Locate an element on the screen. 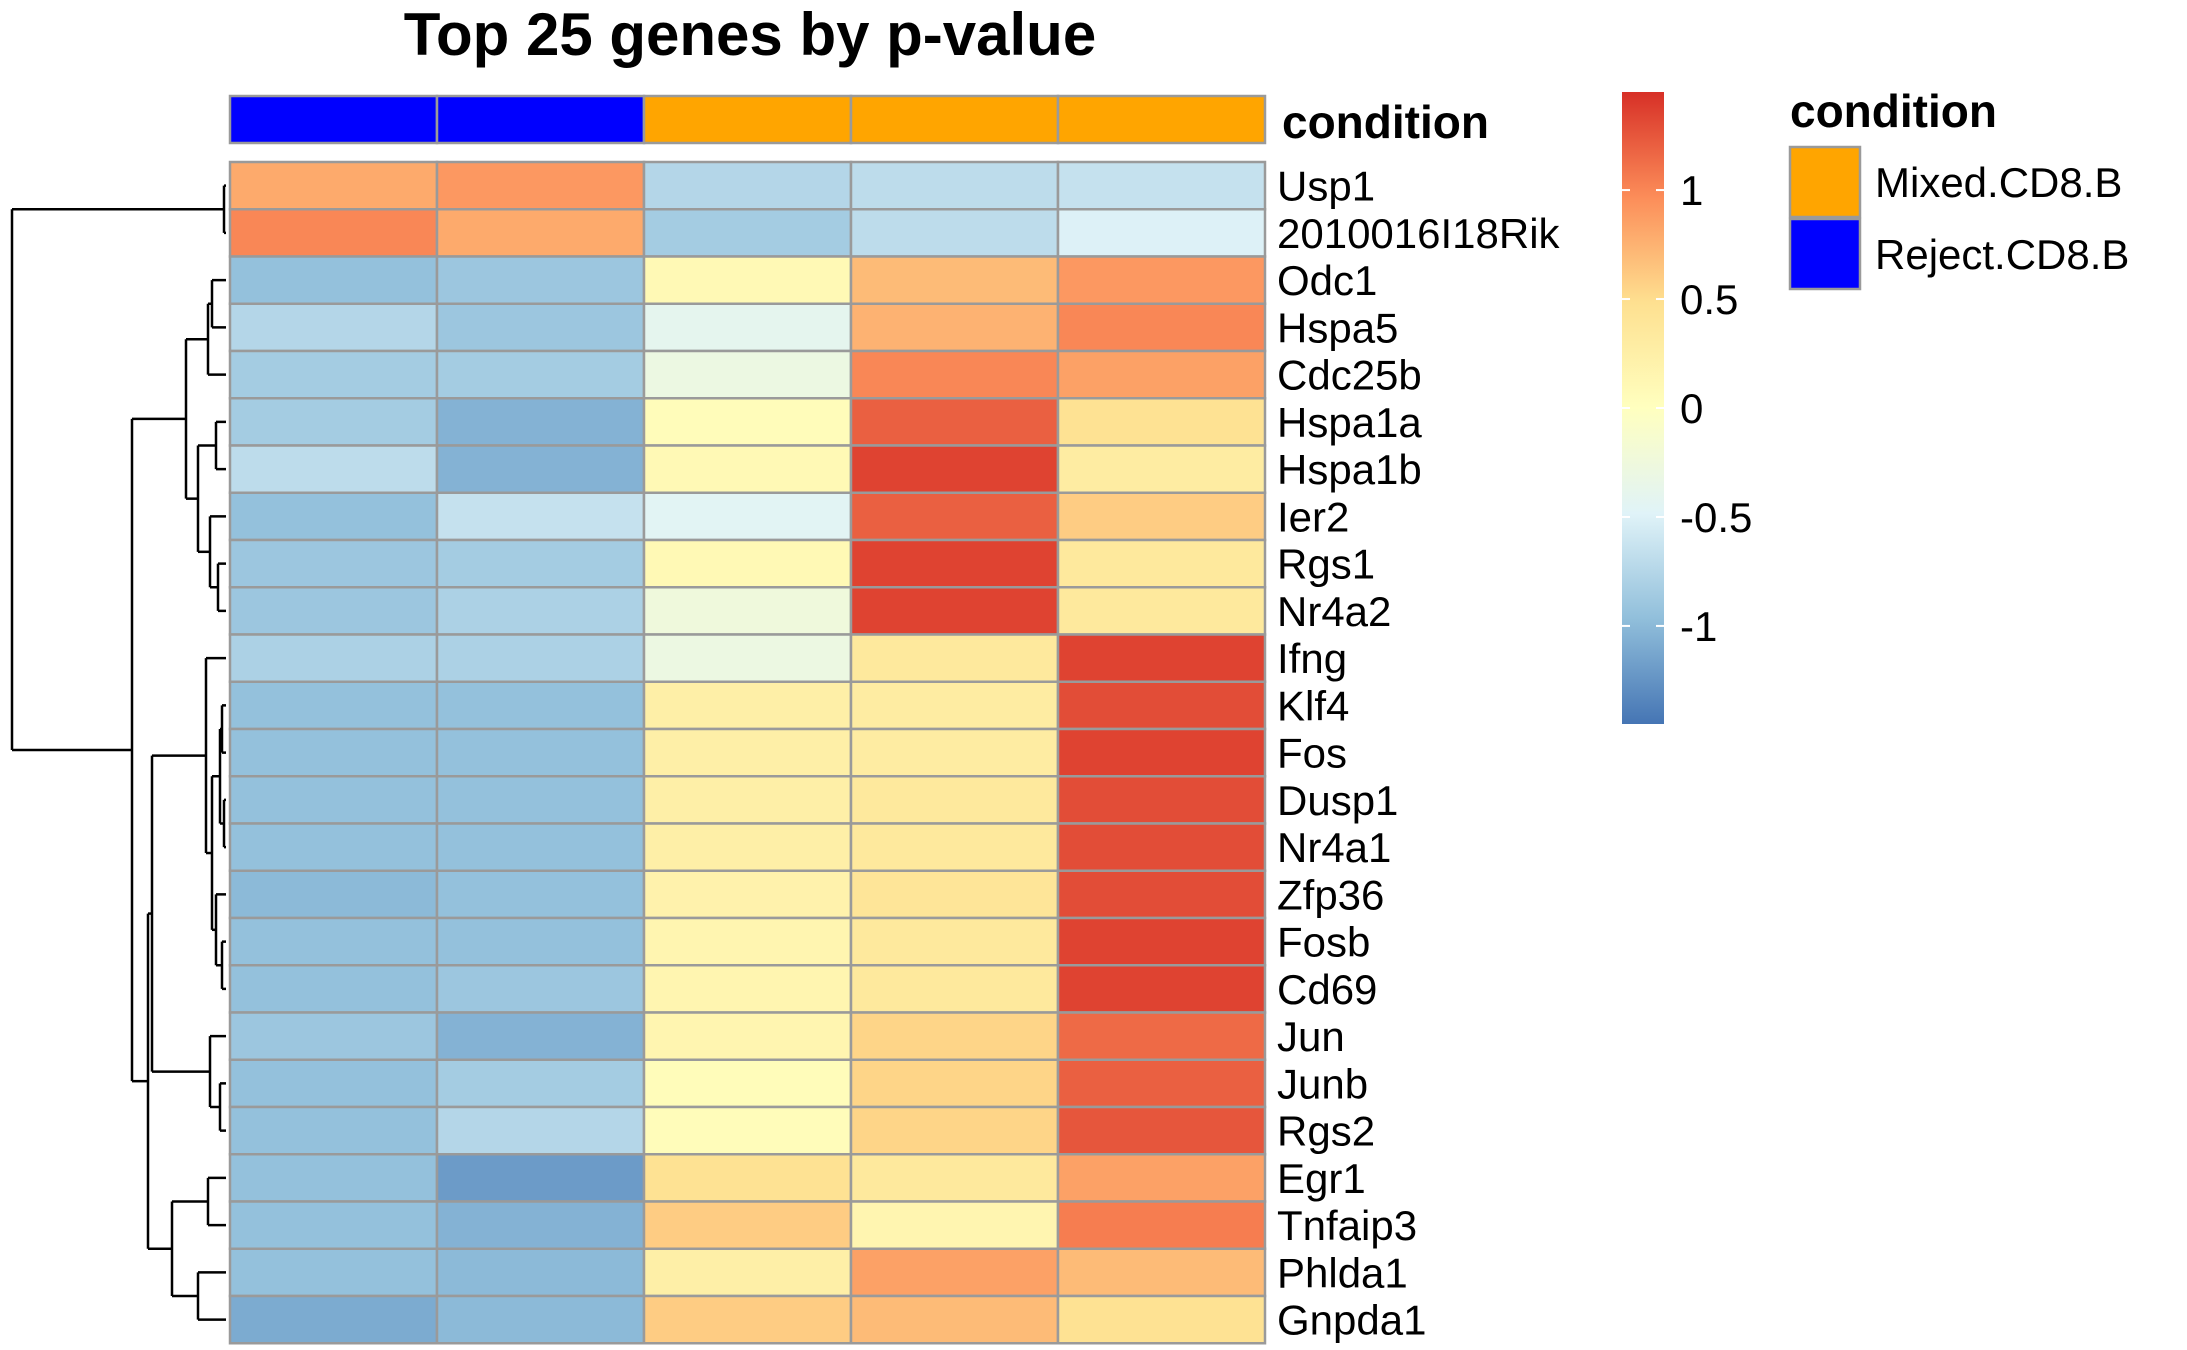 The height and width of the screenshot is (1350, 2187). chart-title: Top 25 genes by p-value is located at coordinates (750, 34).